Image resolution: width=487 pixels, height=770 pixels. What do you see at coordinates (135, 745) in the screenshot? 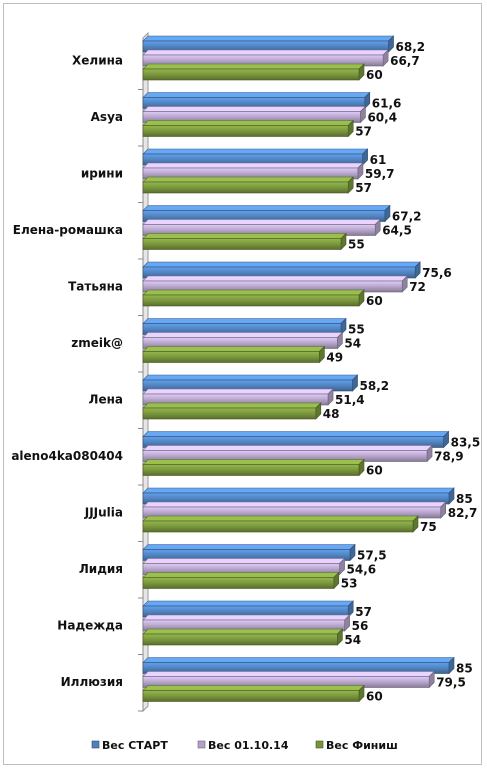
I see `legend-label: Вес СТАРТ` at bounding box center [135, 745].